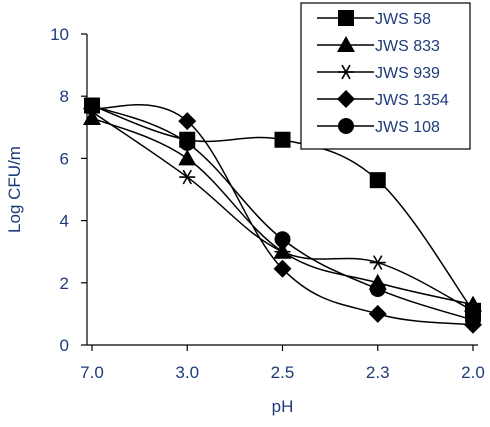 The height and width of the screenshot is (427, 490). I want to click on legend-label: JWS 833, so click(407, 46).